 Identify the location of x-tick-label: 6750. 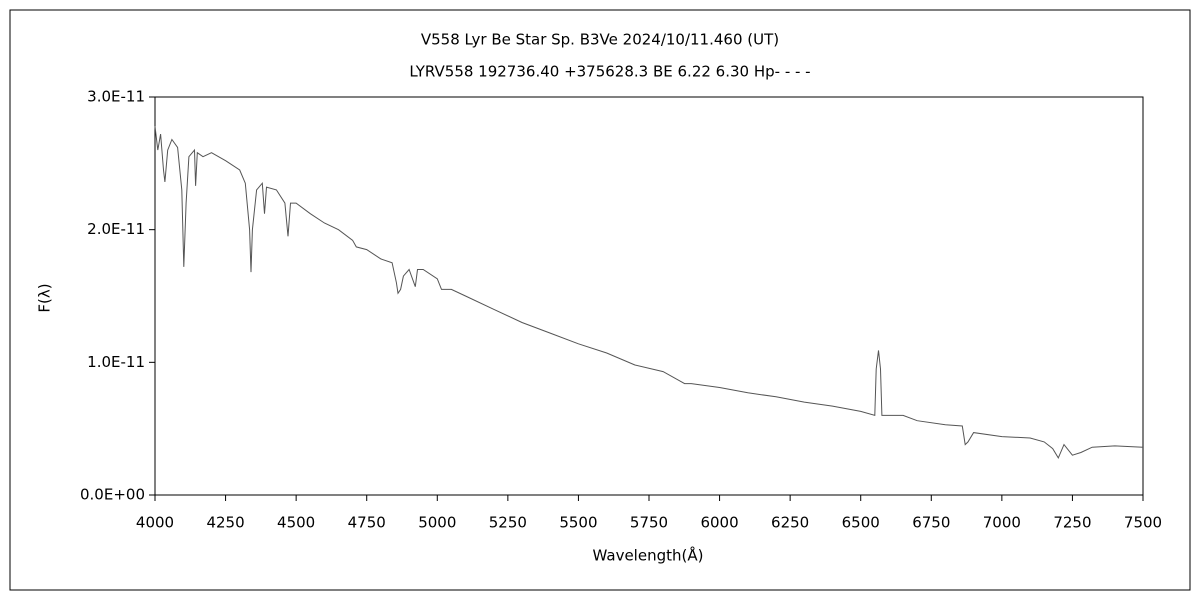
(931, 523).